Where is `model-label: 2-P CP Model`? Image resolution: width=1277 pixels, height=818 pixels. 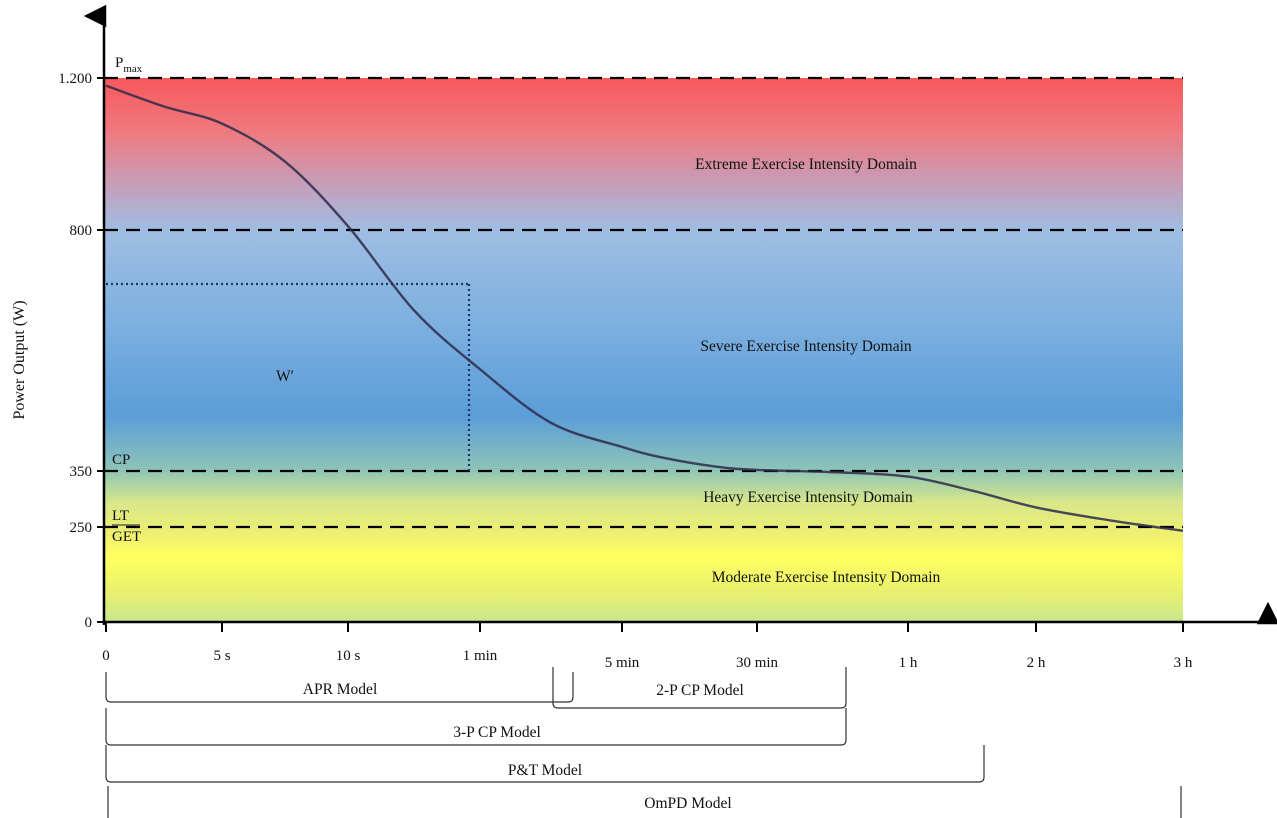
model-label: 2-P CP Model is located at coordinates (700, 690).